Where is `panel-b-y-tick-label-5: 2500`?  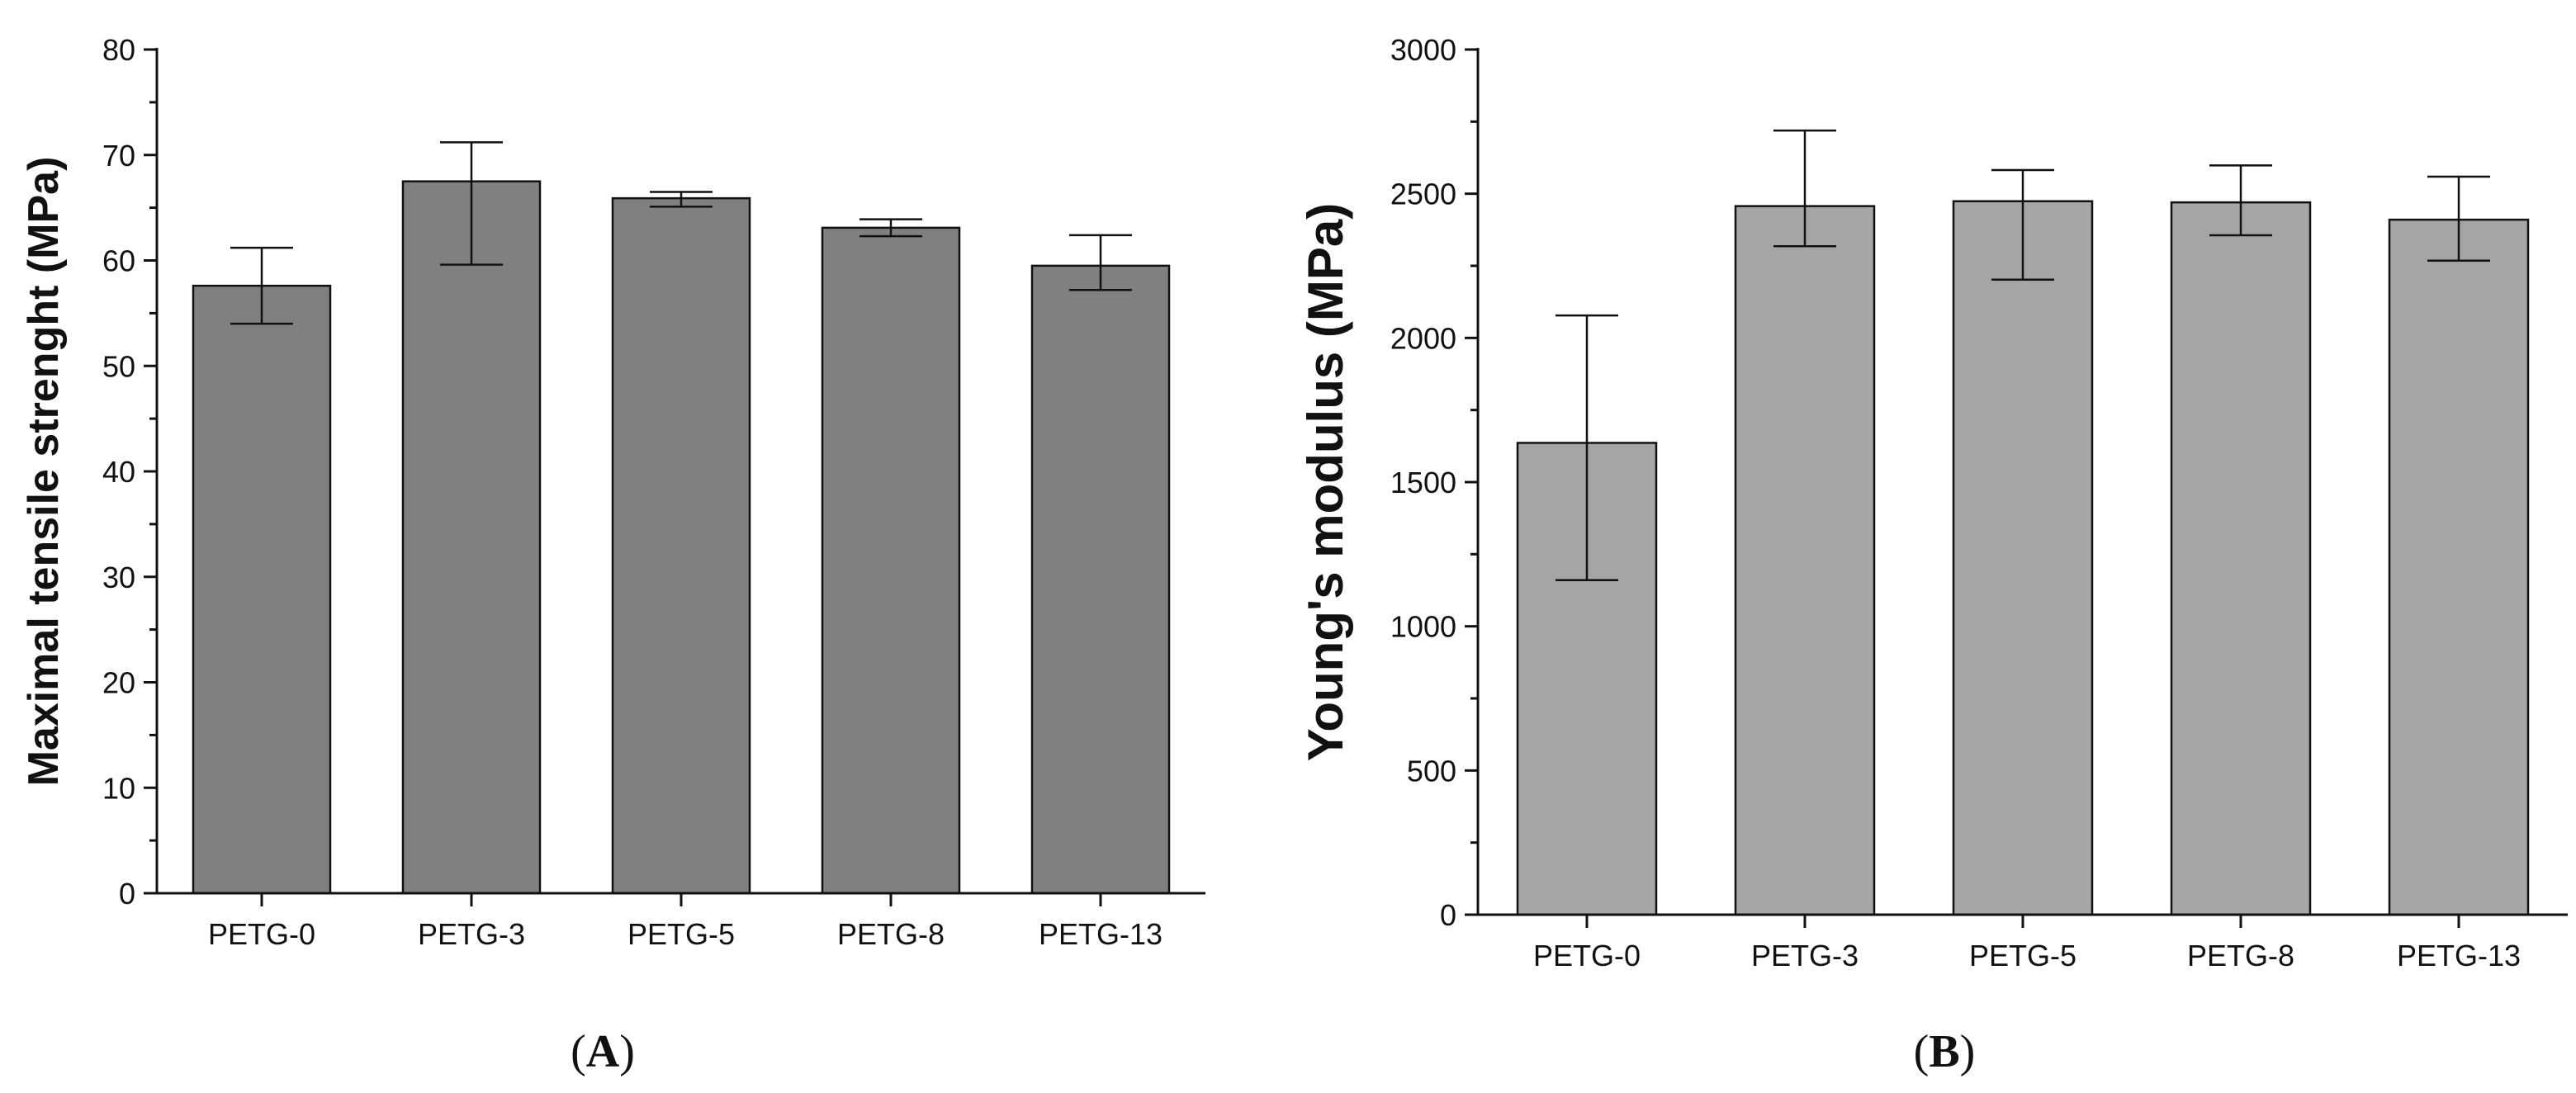 panel-b-y-tick-label-5: 2500 is located at coordinates (1423, 194).